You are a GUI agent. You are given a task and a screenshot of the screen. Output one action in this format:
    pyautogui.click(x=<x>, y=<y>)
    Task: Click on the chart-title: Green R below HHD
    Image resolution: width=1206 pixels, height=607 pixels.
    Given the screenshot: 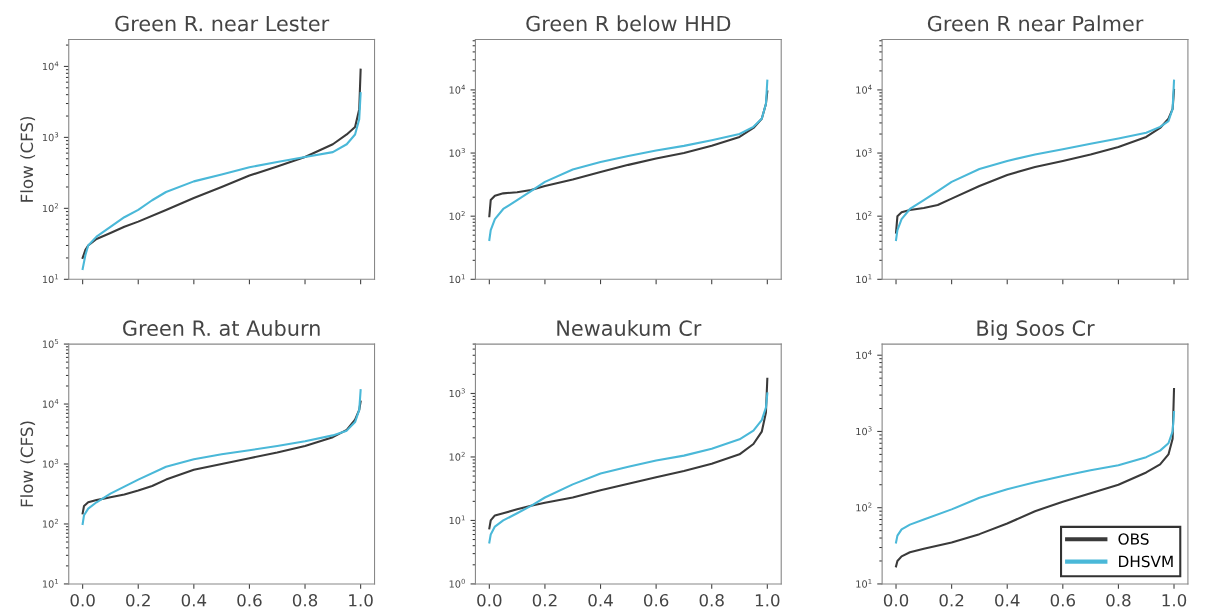 What is the action you would take?
    pyautogui.click(x=628, y=23)
    